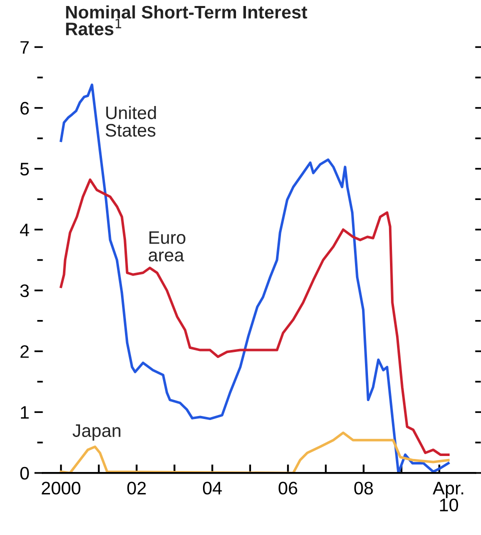 The image size is (481, 535). I want to click on series-label: Japan, so click(96, 432).